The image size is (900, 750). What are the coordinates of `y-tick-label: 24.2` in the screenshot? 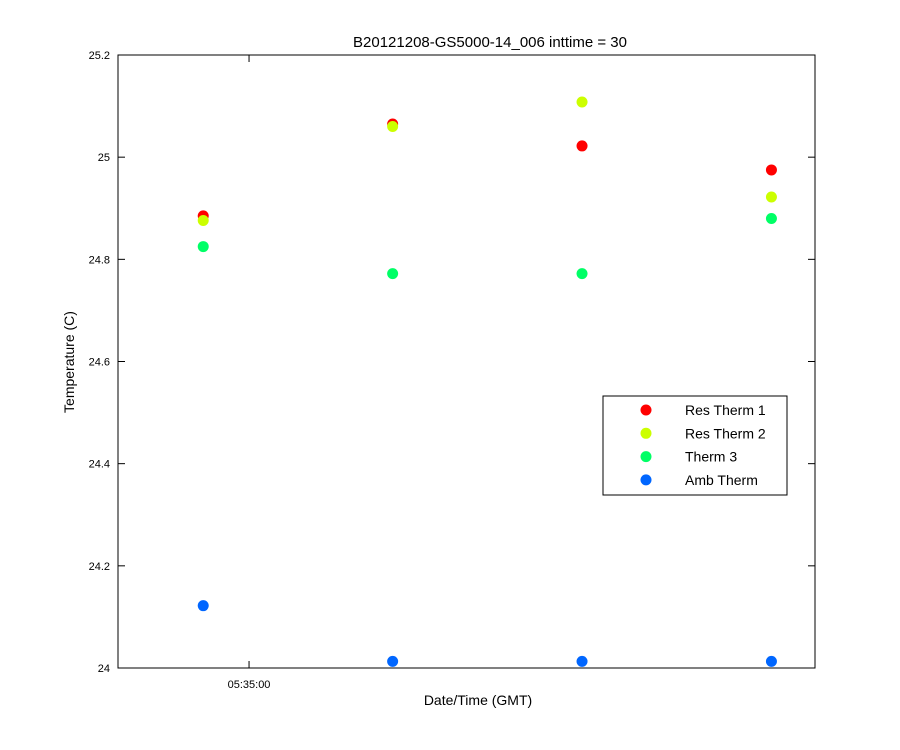 It's located at (99, 567).